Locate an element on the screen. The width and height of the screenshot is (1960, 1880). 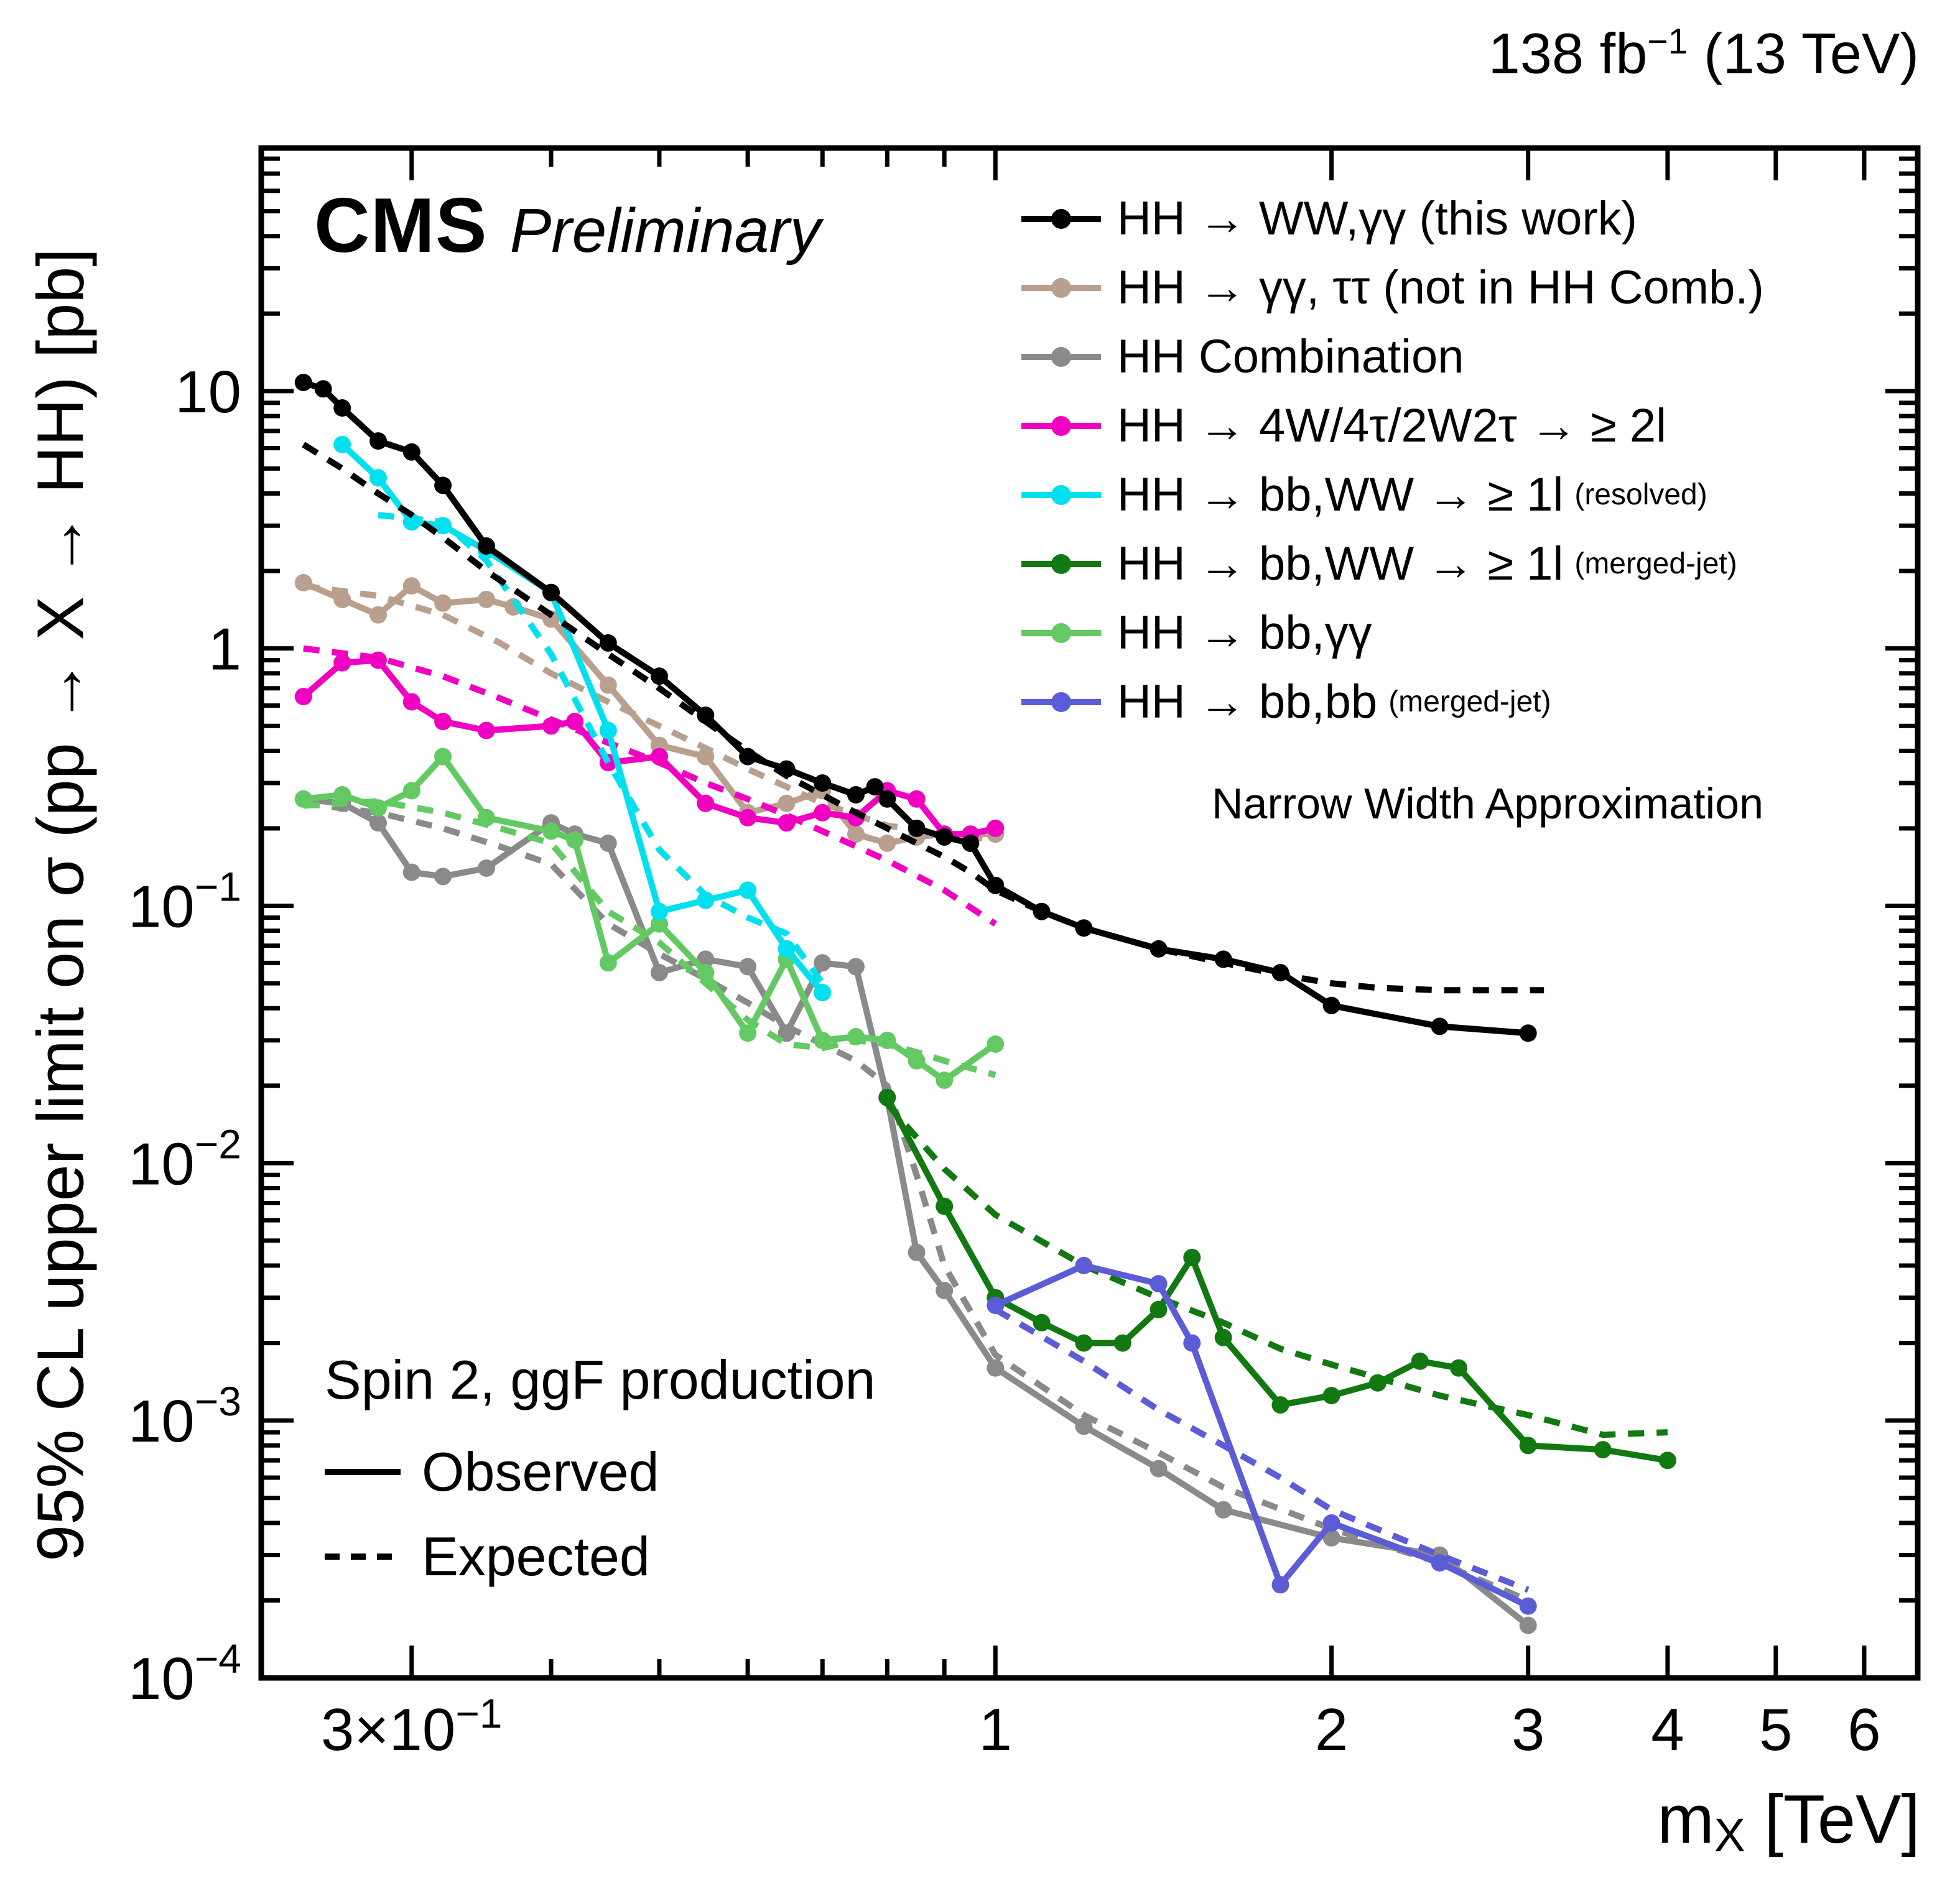
x-axis-title: mX [TeV] is located at coordinates (1788, 1821).